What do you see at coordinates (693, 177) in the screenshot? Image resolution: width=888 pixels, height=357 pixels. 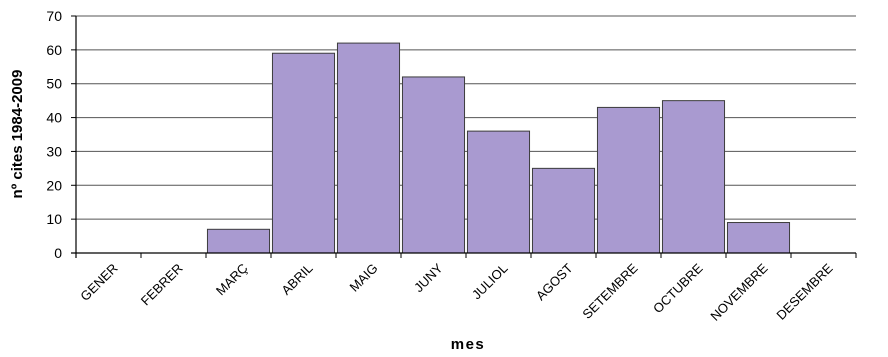 I see `bar-octubre` at bounding box center [693, 177].